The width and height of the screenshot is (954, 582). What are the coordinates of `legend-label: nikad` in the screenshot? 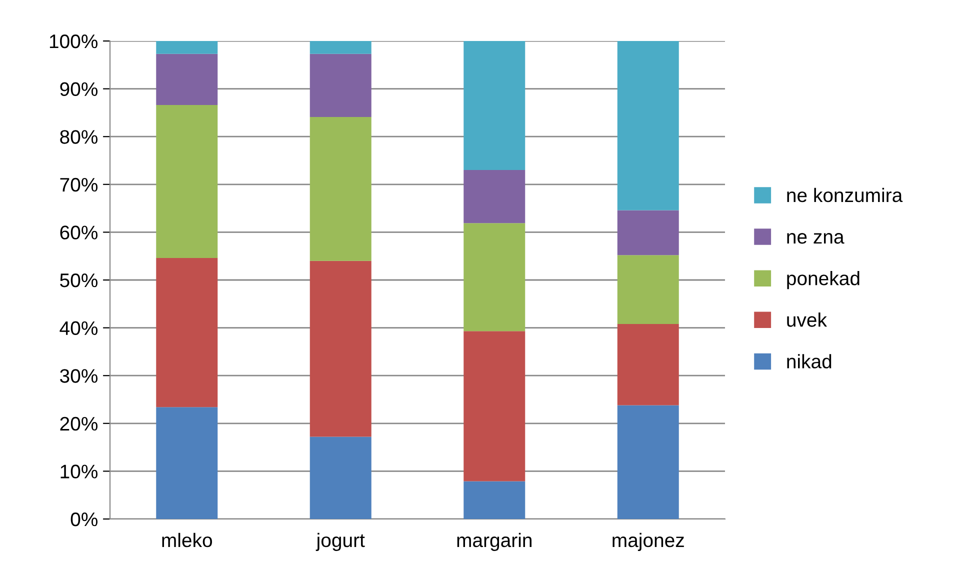 It's located at (809, 361).